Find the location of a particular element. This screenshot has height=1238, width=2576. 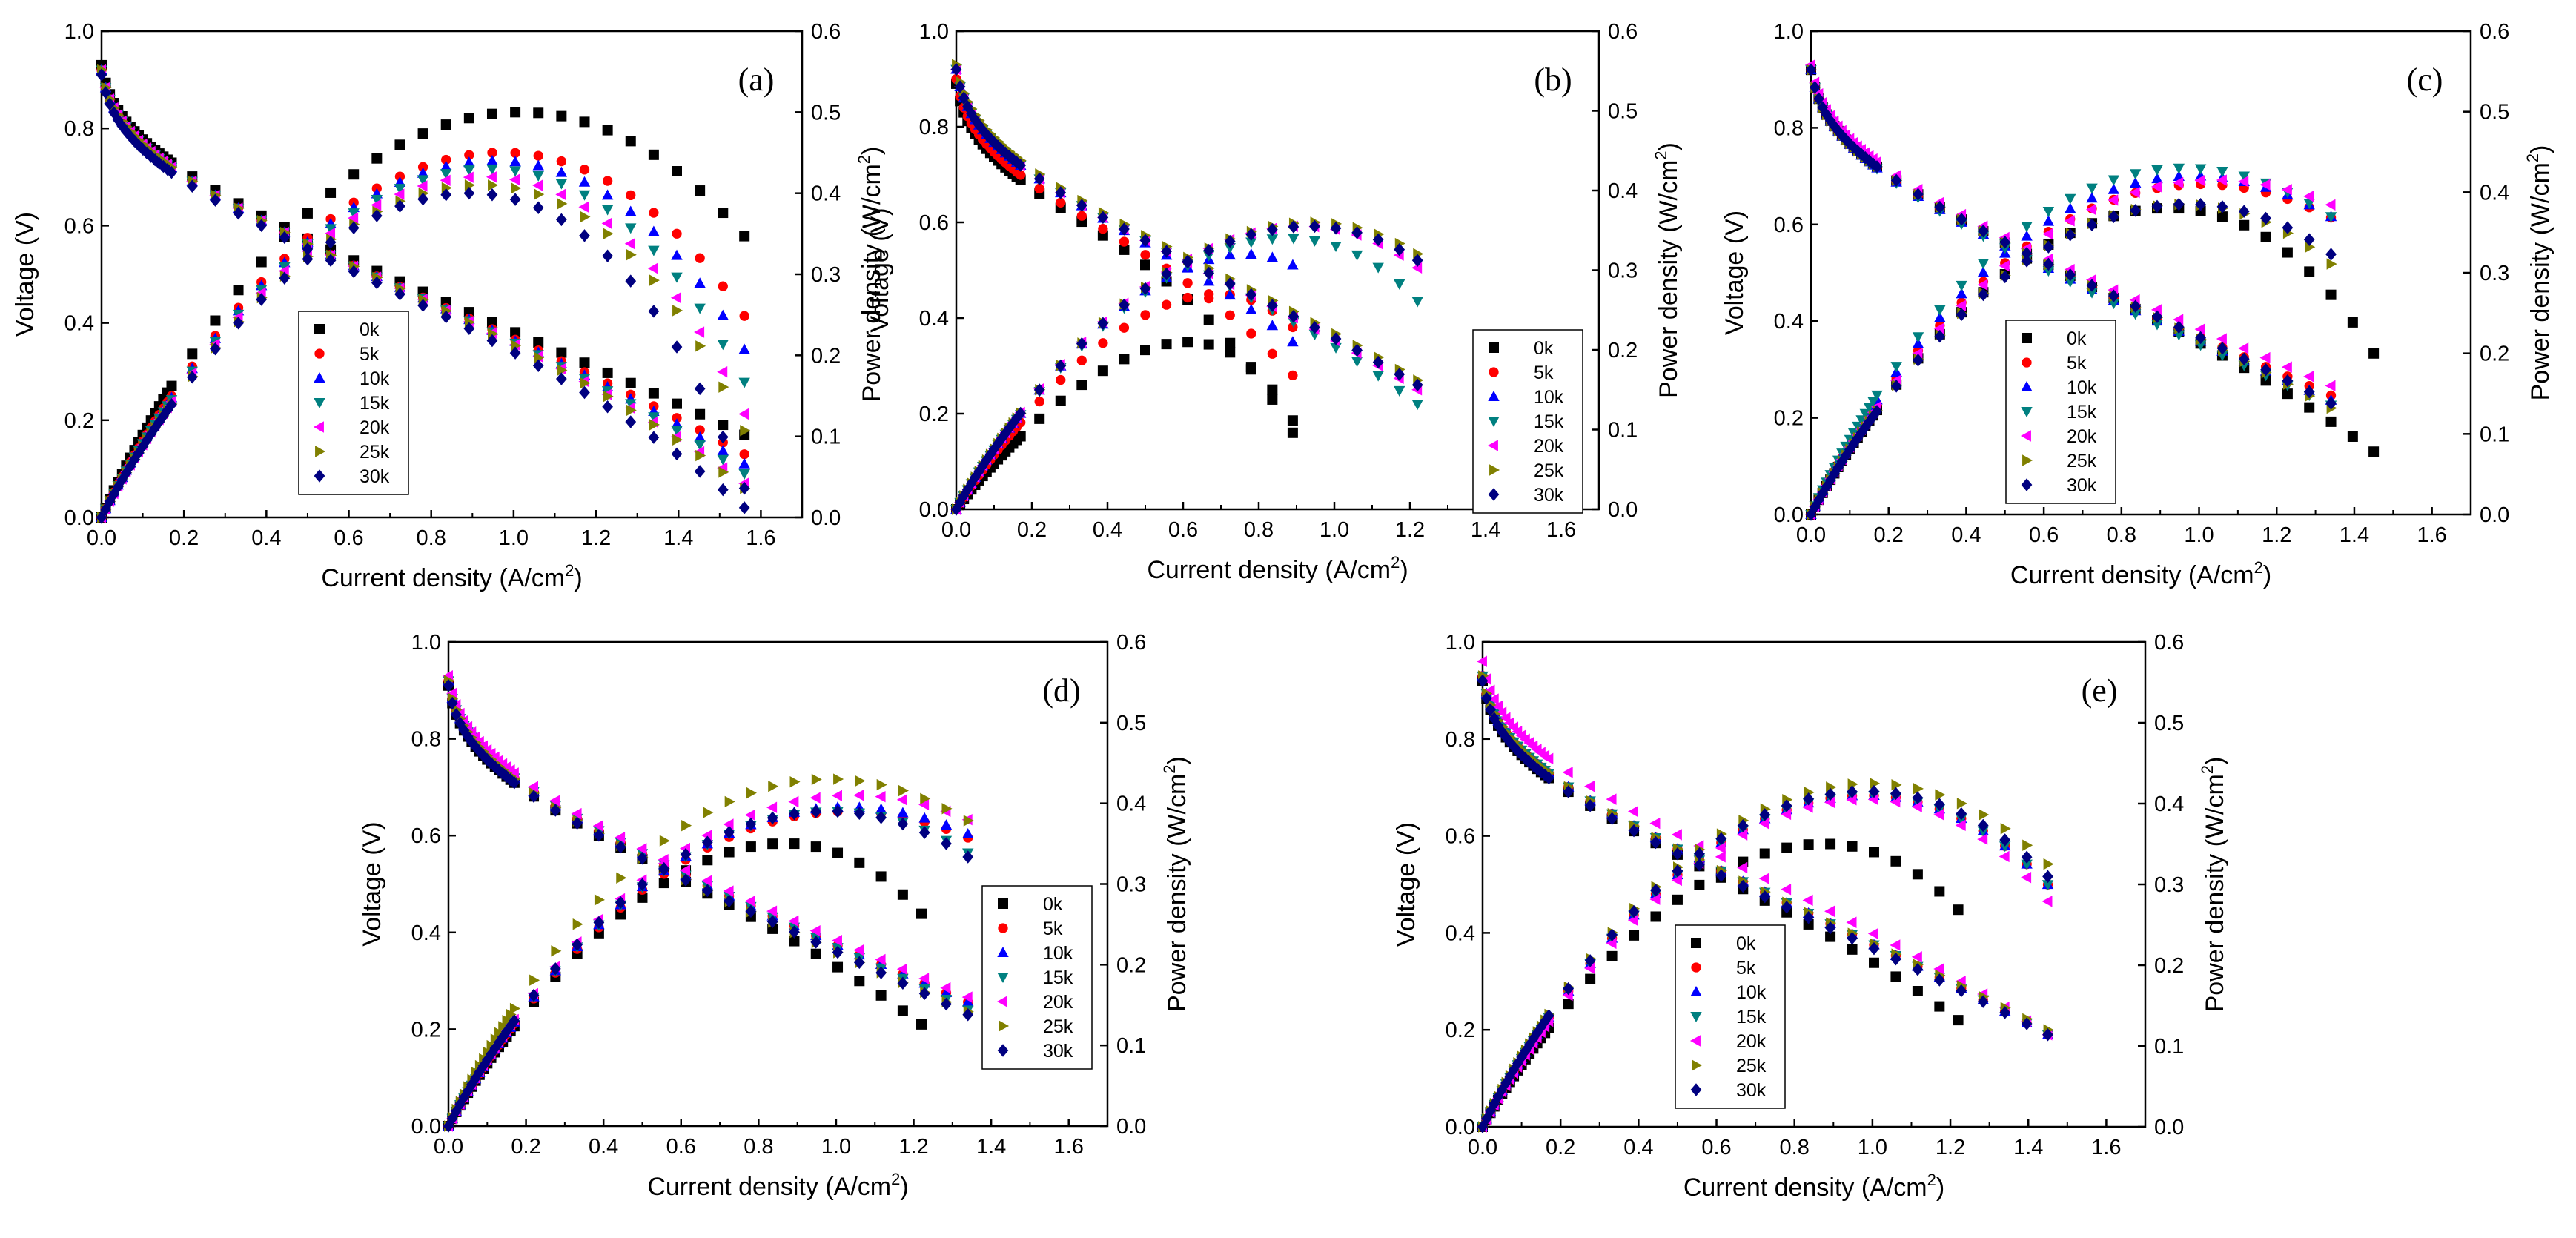

y-right-tick-label: 0.2 is located at coordinates (2169, 966).